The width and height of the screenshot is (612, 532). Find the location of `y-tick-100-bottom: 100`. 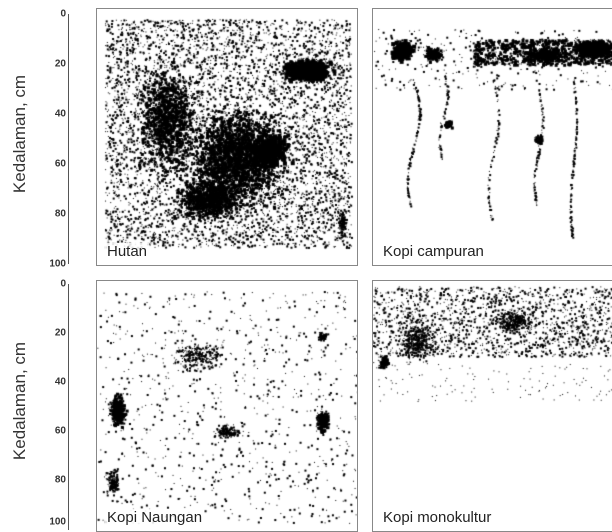

y-tick-100-bottom: 100 is located at coordinates (57, 522).